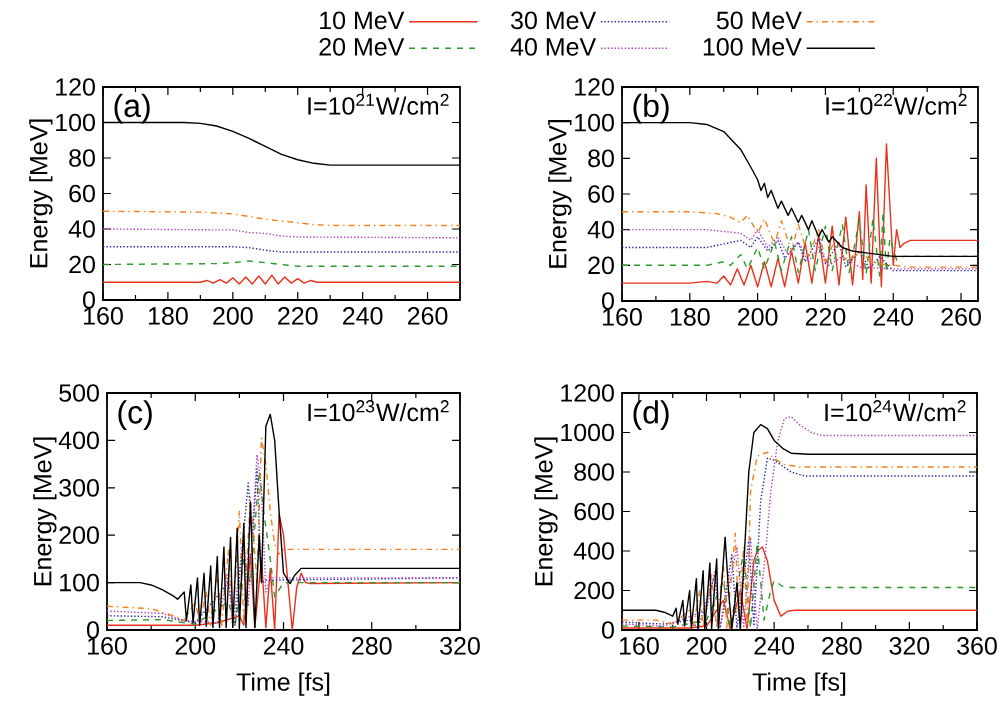 This screenshot has width=1008, height=722. Describe the element at coordinates (977, 646) in the screenshot. I see `x-tick-label: 360` at that location.